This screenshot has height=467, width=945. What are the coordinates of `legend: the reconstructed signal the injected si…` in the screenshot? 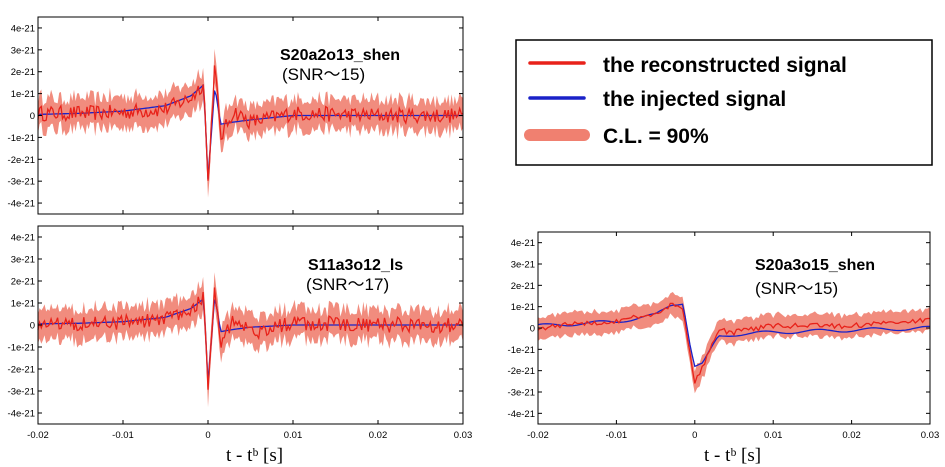 It's located at (724, 102).